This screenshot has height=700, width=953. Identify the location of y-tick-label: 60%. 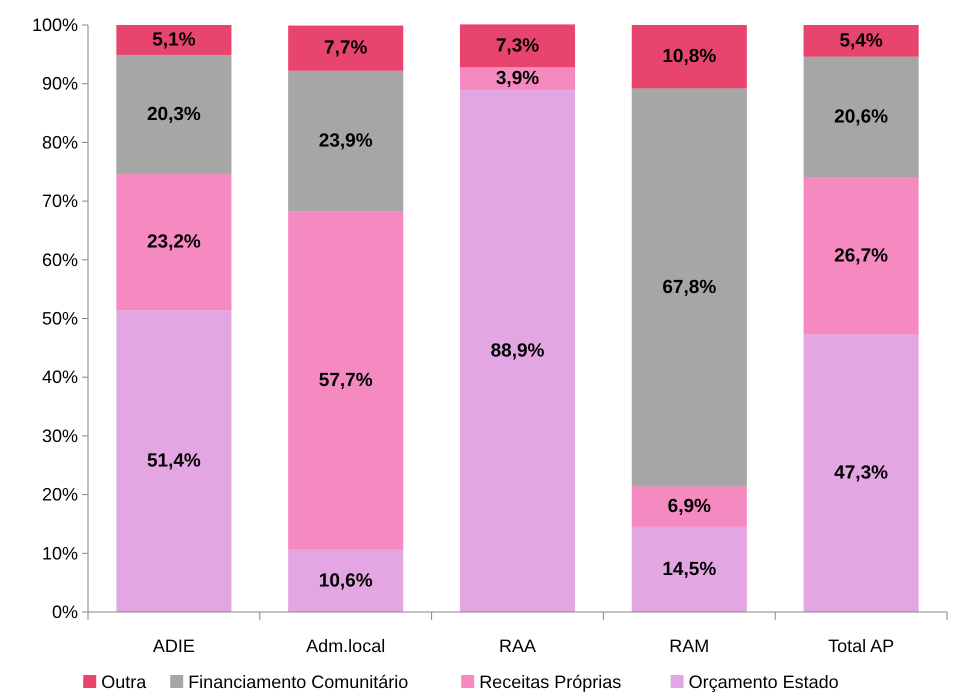
(60, 260).